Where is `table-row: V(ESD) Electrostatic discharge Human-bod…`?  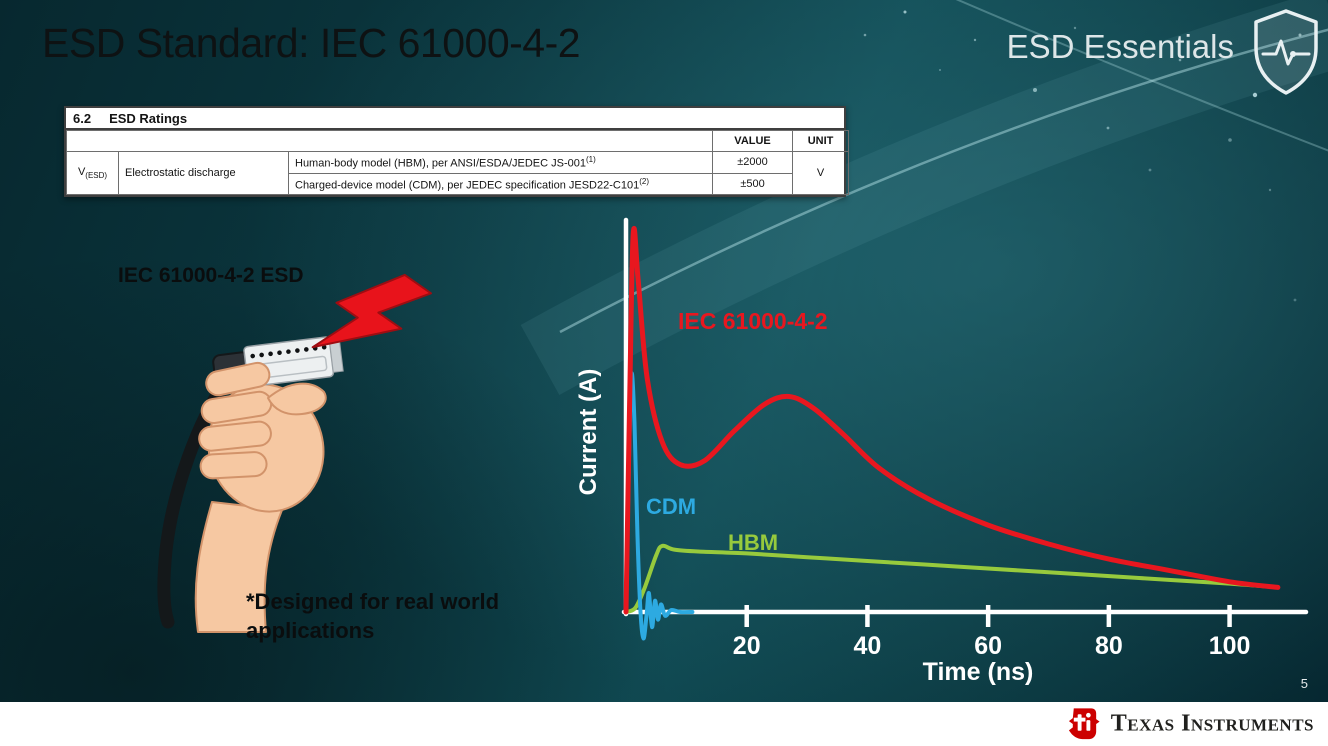
table-row: V(ESD) Electrostatic discharge Human-bod… is located at coordinates (458, 173).